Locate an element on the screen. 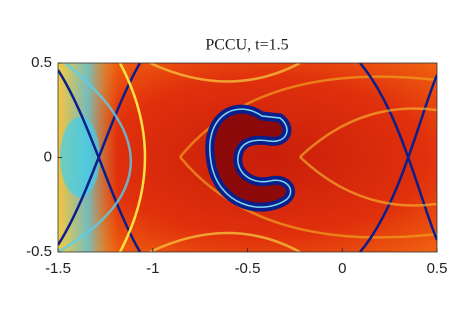 This screenshot has height=329, width=471. y-tick-label: -0.5 is located at coordinates (39, 251).